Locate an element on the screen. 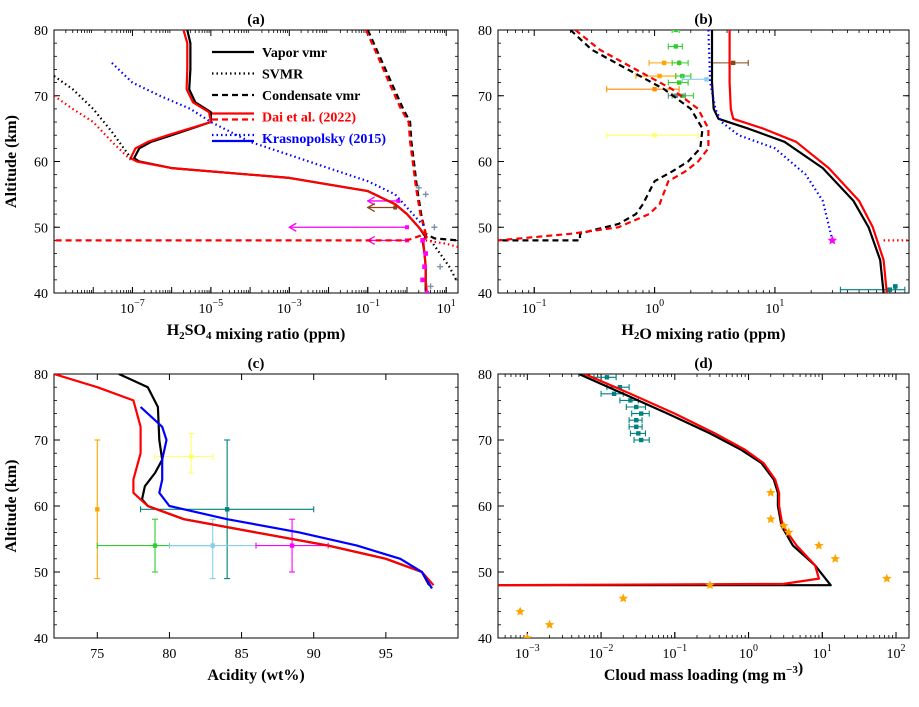 The image size is (919, 707). x-tick-label: 80 is located at coordinates (169, 654).